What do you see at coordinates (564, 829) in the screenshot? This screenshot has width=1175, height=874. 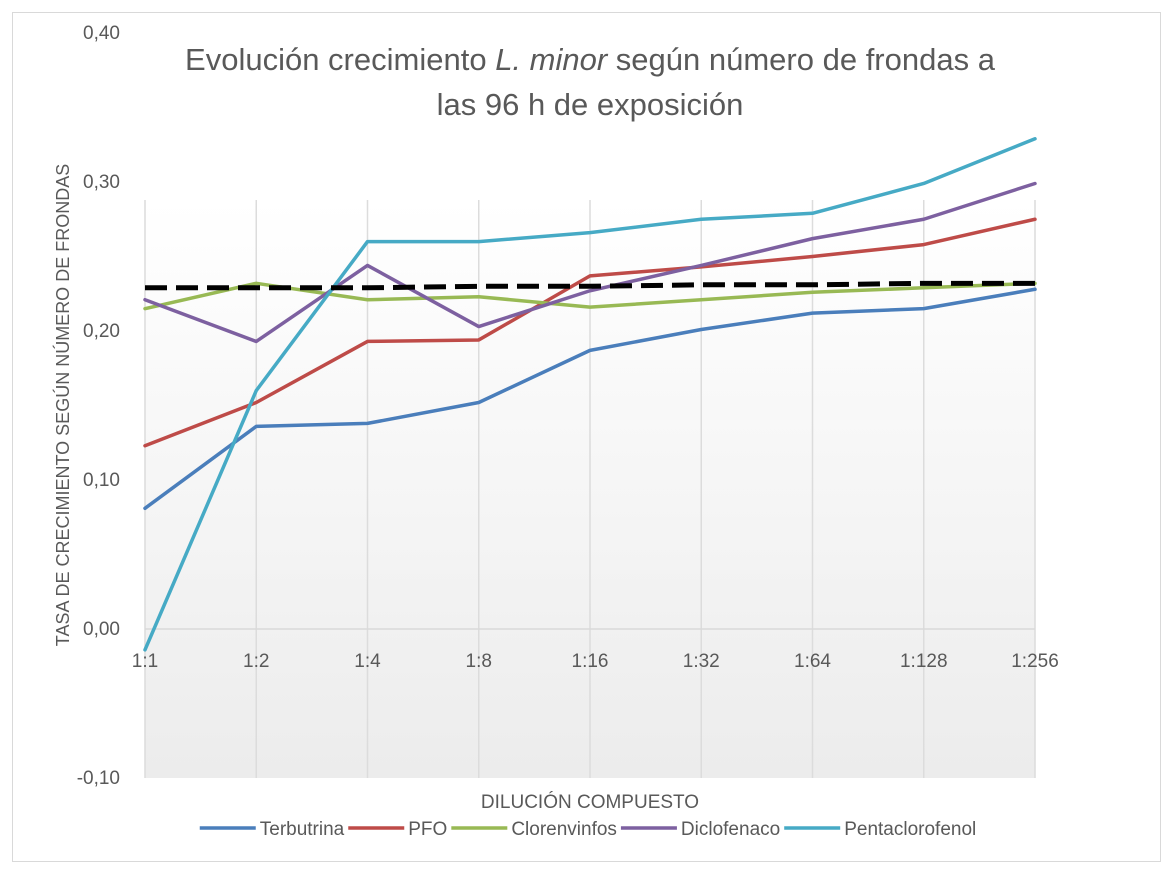 I see `legend-label: Clorenvinfos` at bounding box center [564, 829].